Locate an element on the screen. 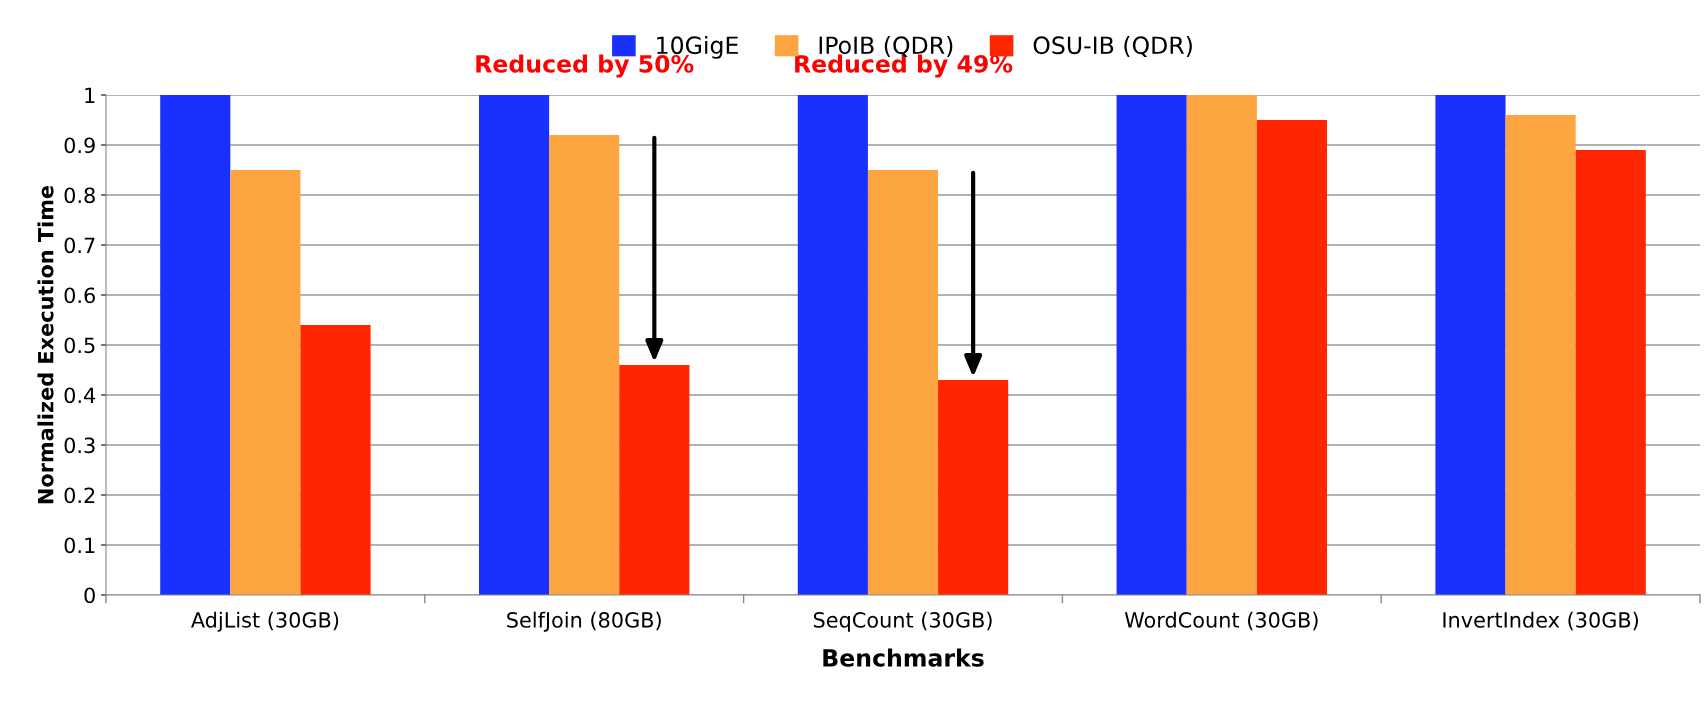  y-tick-label: 0.8 is located at coordinates (79, 195).